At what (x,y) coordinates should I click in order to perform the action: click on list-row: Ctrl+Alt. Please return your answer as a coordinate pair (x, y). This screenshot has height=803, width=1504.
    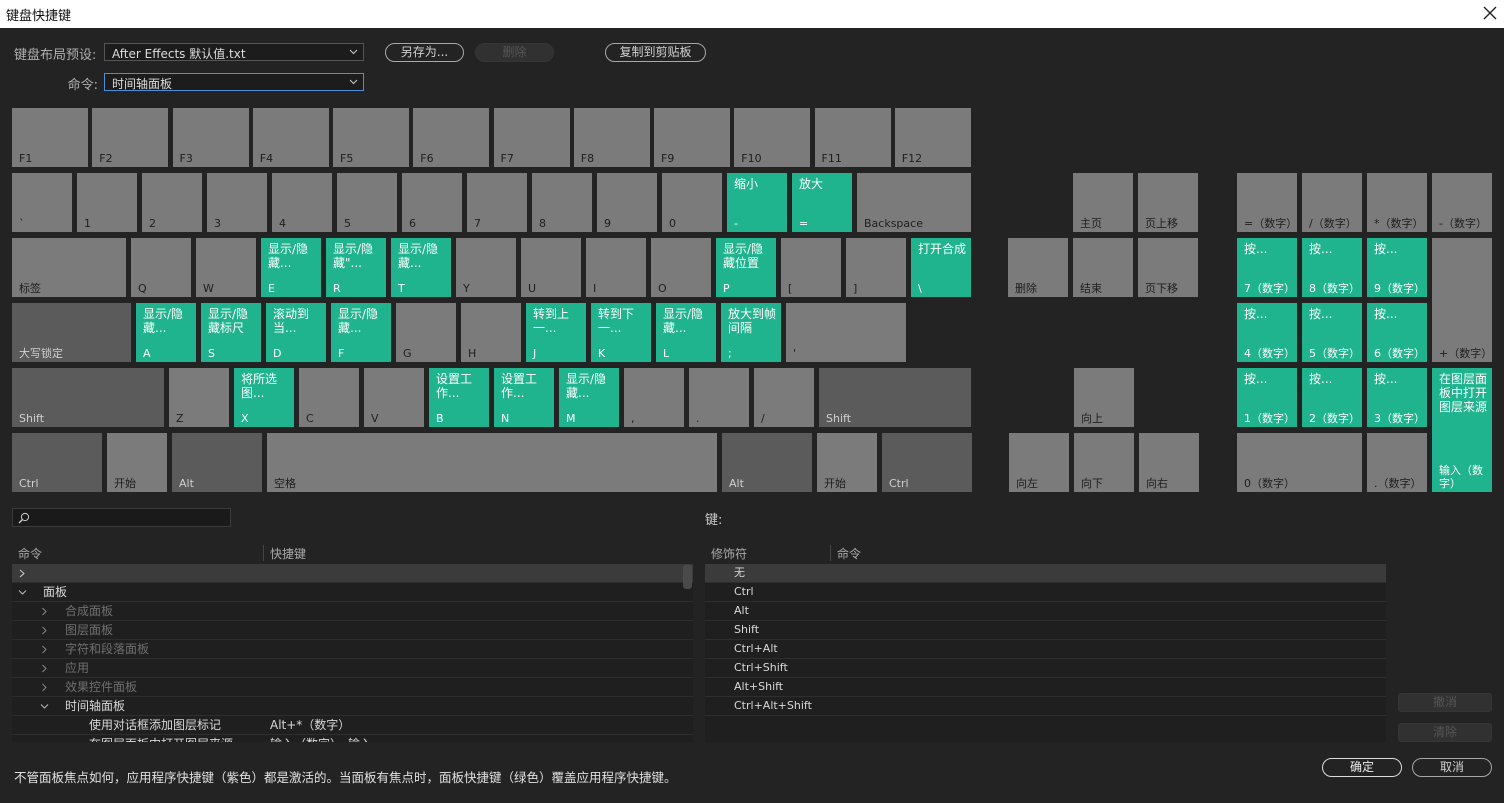
    Looking at the image, I should click on (1045, 649).